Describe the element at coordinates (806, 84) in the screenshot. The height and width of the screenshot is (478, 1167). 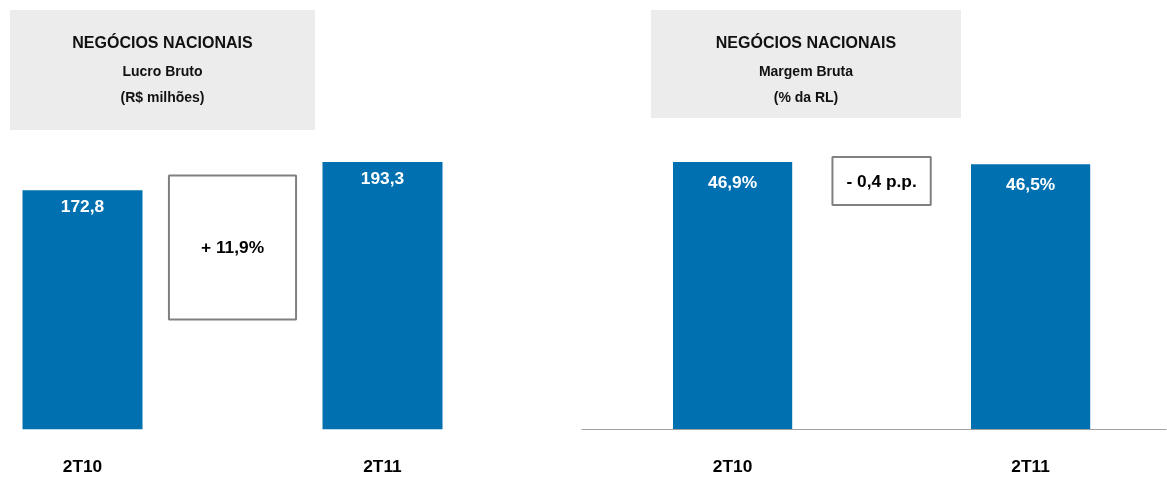
I see `chart-subtitle: Margem Bruta (% da RL)` at that location.